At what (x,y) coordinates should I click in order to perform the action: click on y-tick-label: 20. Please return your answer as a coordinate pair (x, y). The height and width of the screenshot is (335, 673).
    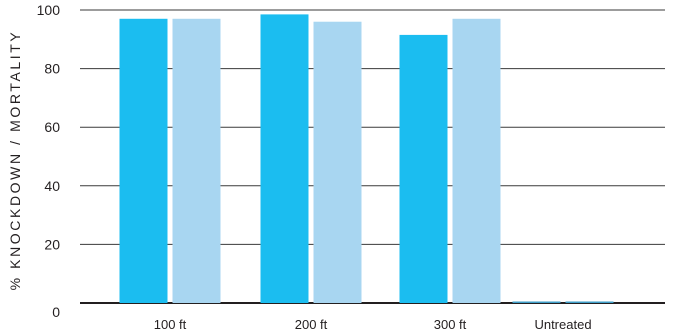
    Looking at the image, I should click on (52, 244).